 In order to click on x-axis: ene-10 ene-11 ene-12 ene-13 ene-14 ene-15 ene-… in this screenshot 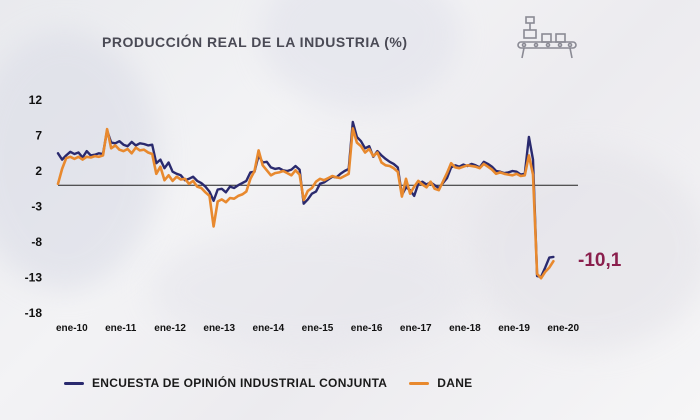, I will do `click(317, 328)`.